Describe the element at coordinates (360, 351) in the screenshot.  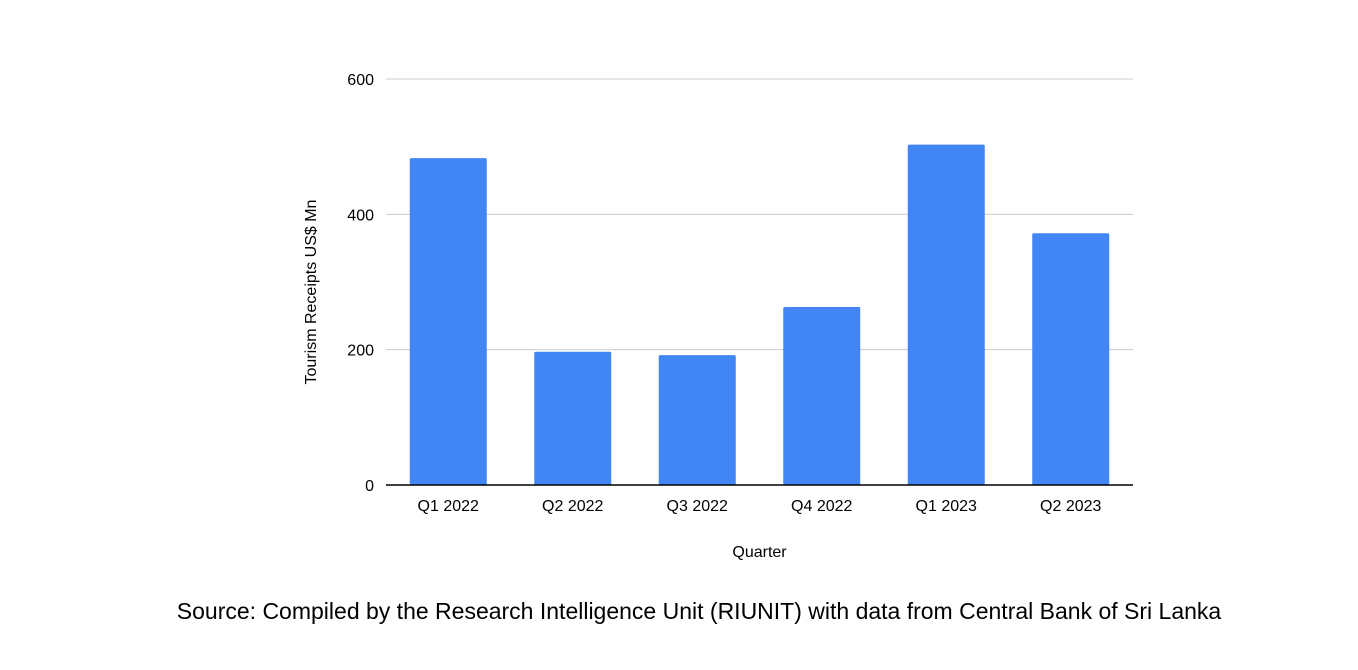
I see `y-tick-label: 200` at that location.